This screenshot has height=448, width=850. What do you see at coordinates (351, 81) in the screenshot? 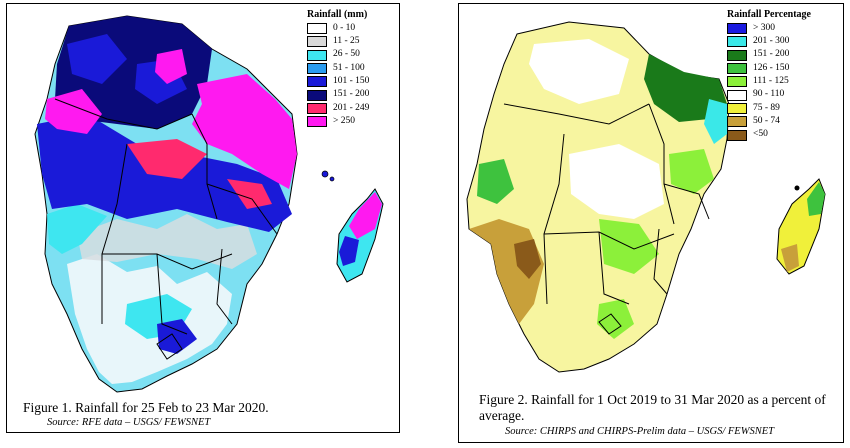
I see `legend-label: 101 - 150` at bounding box center [351, 81].